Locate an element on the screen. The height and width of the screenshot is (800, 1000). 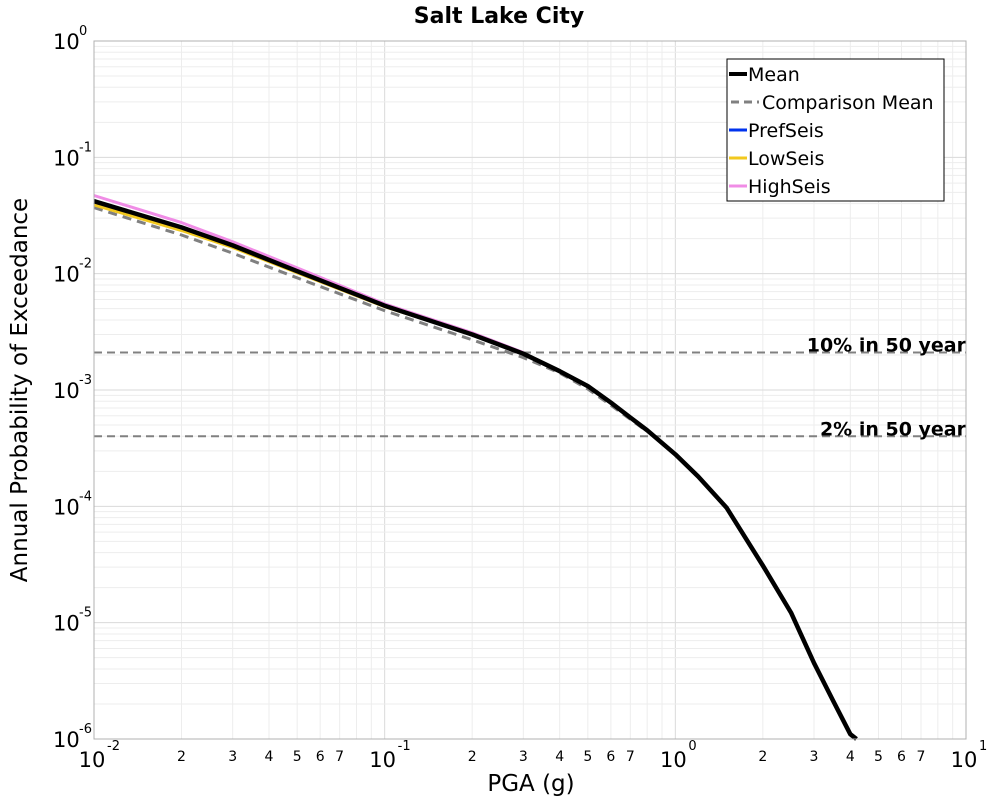
x-tick-exponent: -2 is located at coordinates (113, 746).